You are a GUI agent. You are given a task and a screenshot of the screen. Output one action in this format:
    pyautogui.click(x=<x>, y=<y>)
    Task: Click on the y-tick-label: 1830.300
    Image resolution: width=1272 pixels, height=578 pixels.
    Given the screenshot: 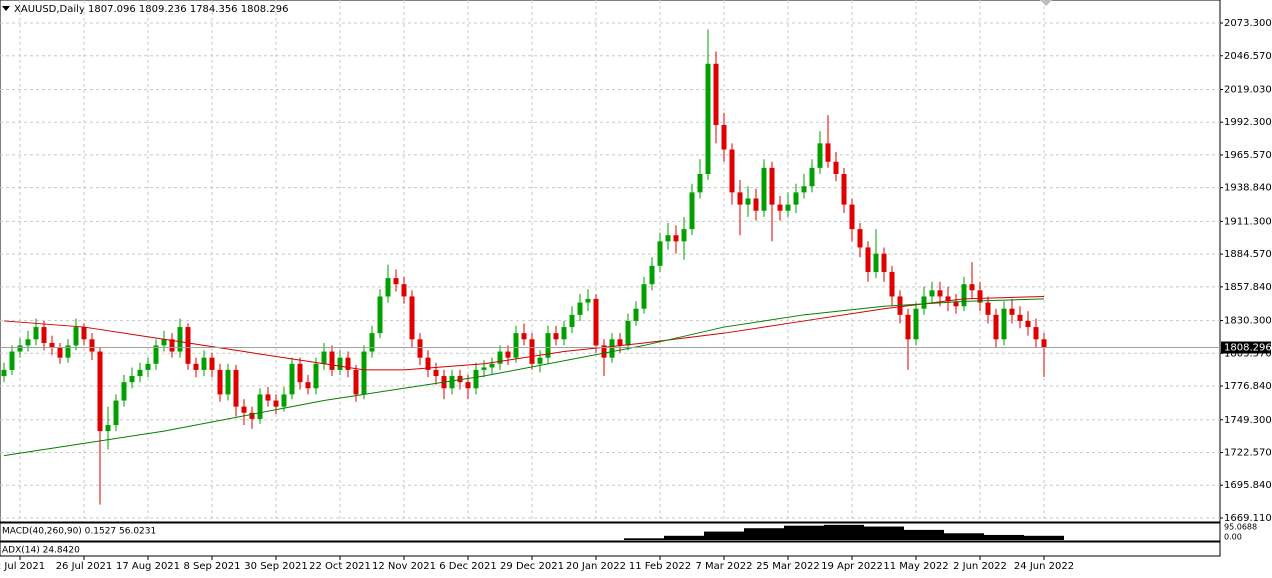 What is the action you would take?
    pyautogui.click(x=1248, y=321)
    